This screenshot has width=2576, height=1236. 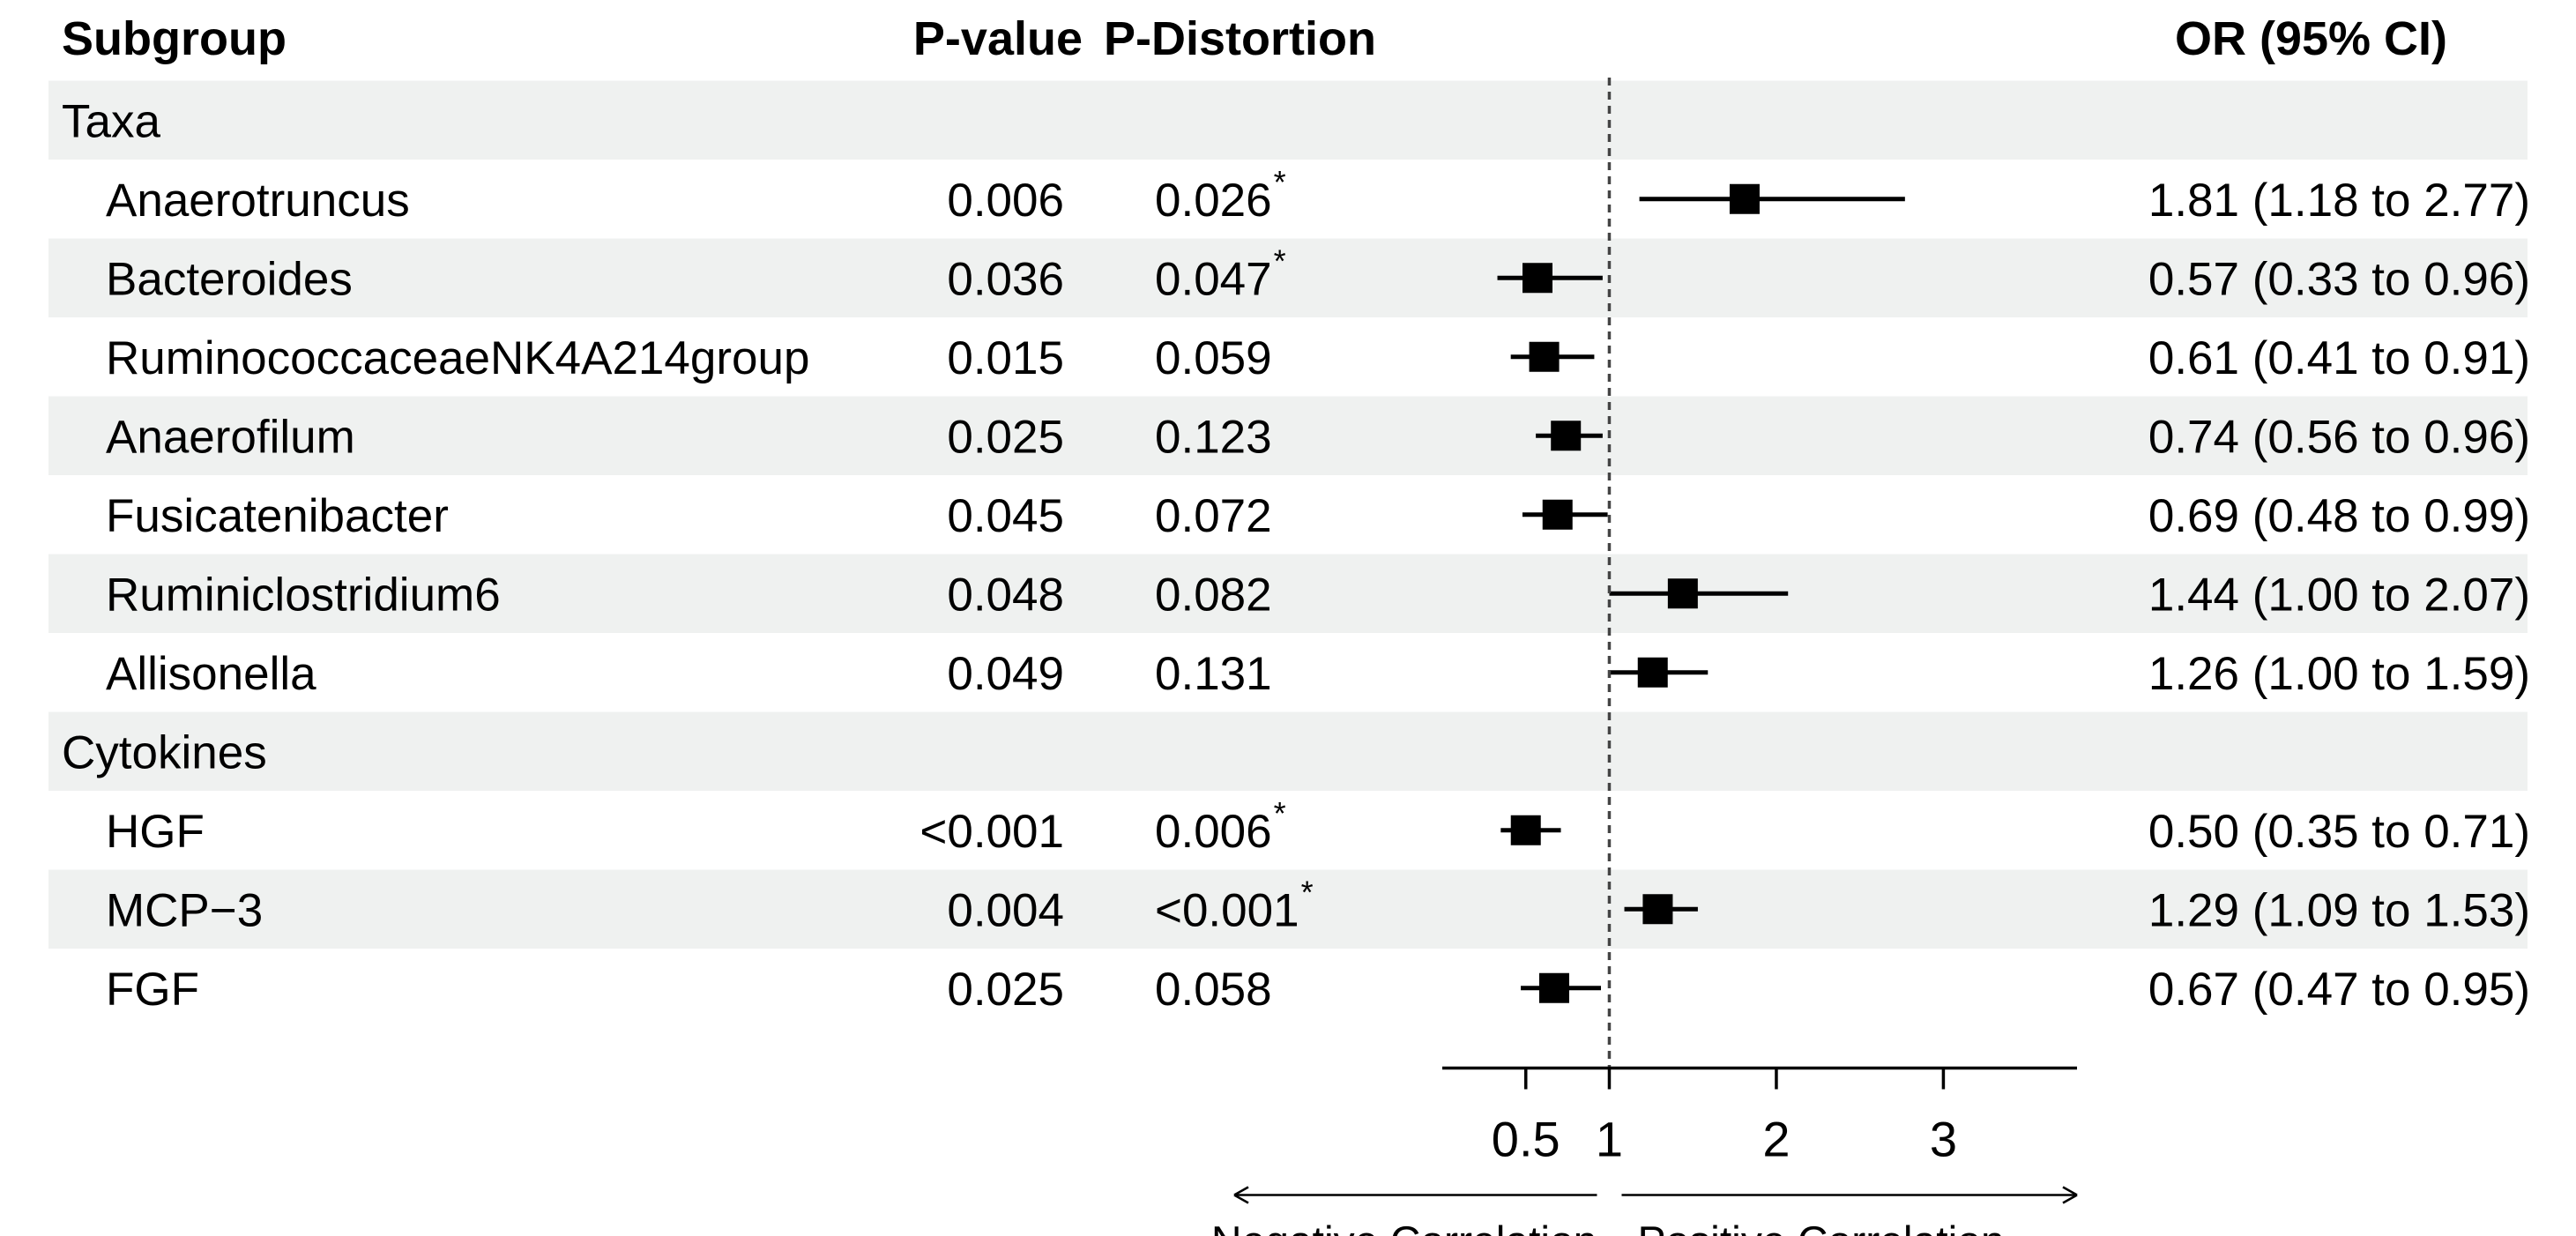 I want to click on row-pdistortion: 0.047, so click(x=1213, y=279).